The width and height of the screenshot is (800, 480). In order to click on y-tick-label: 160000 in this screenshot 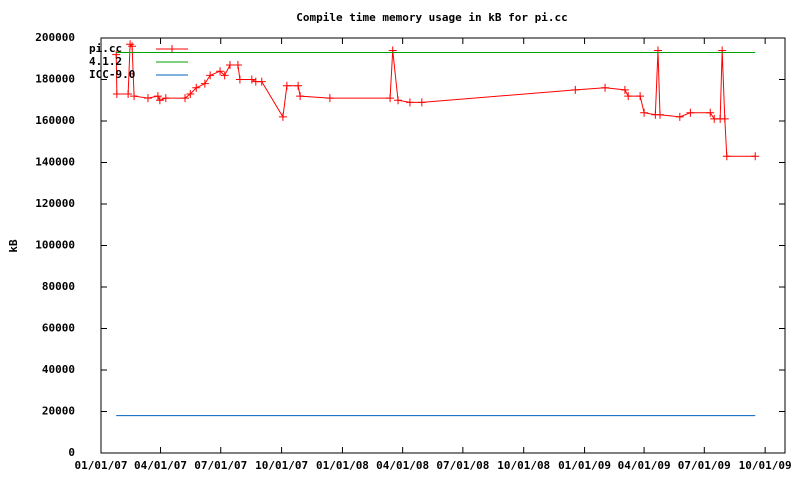, I will do `click(55, 120)`.